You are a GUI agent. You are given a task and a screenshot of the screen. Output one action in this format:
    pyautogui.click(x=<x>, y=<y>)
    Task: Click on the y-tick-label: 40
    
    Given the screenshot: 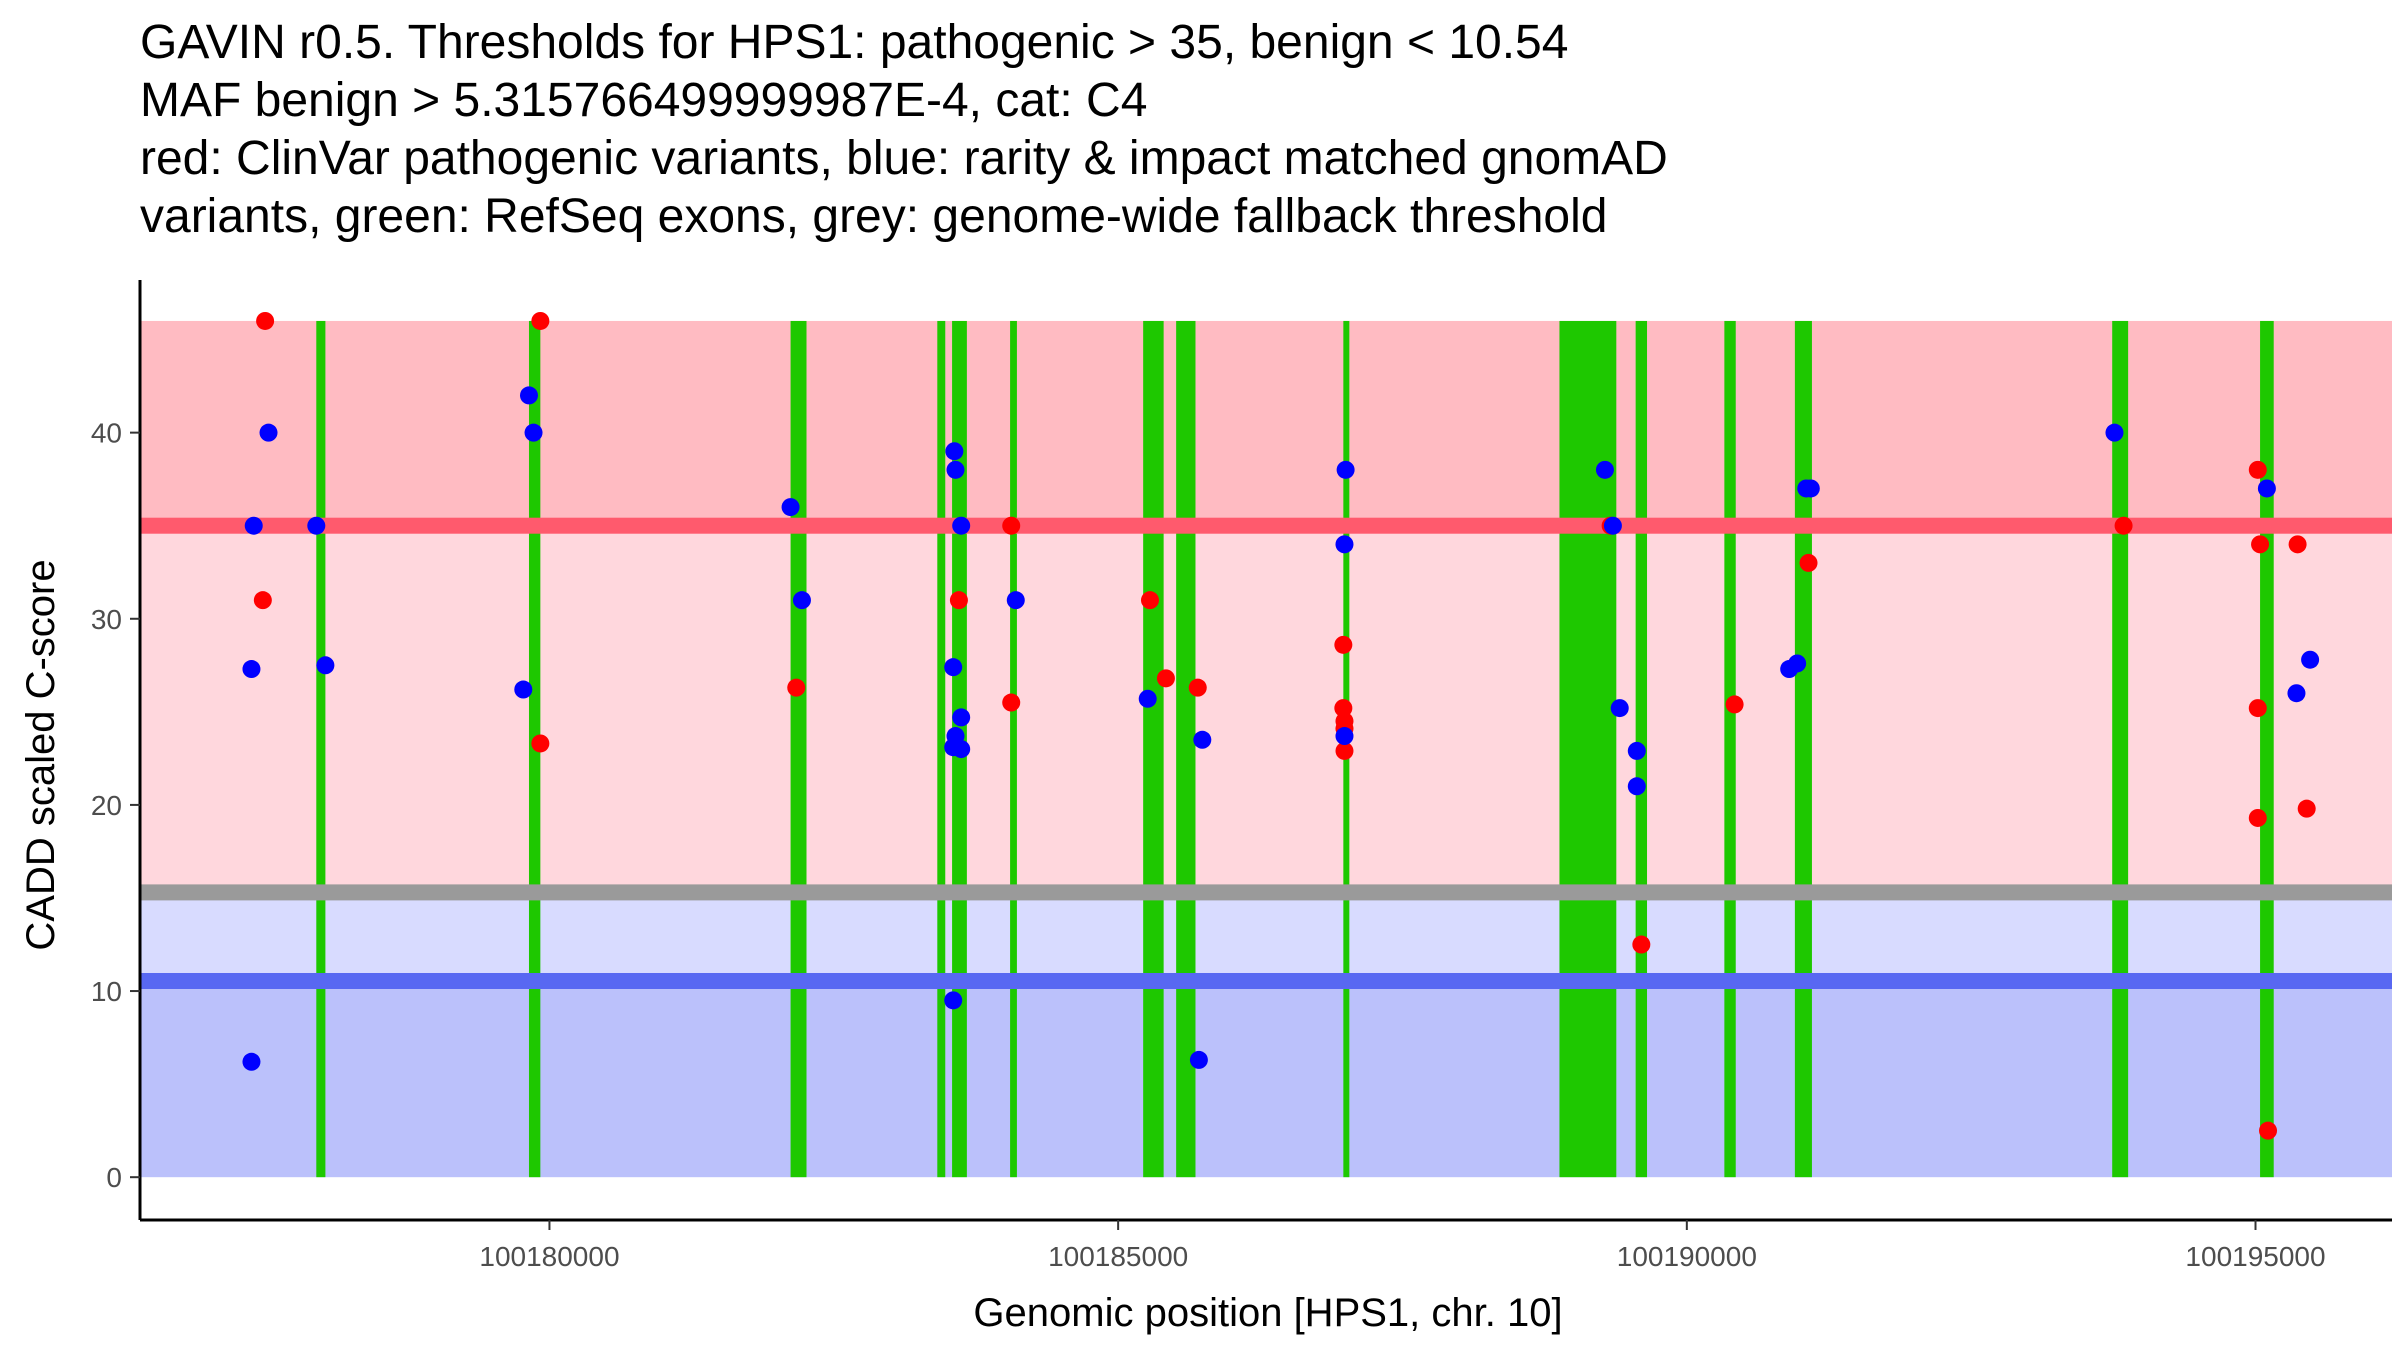 What is the action you would take?
    pyautogui.click(x=106, y=433)
    